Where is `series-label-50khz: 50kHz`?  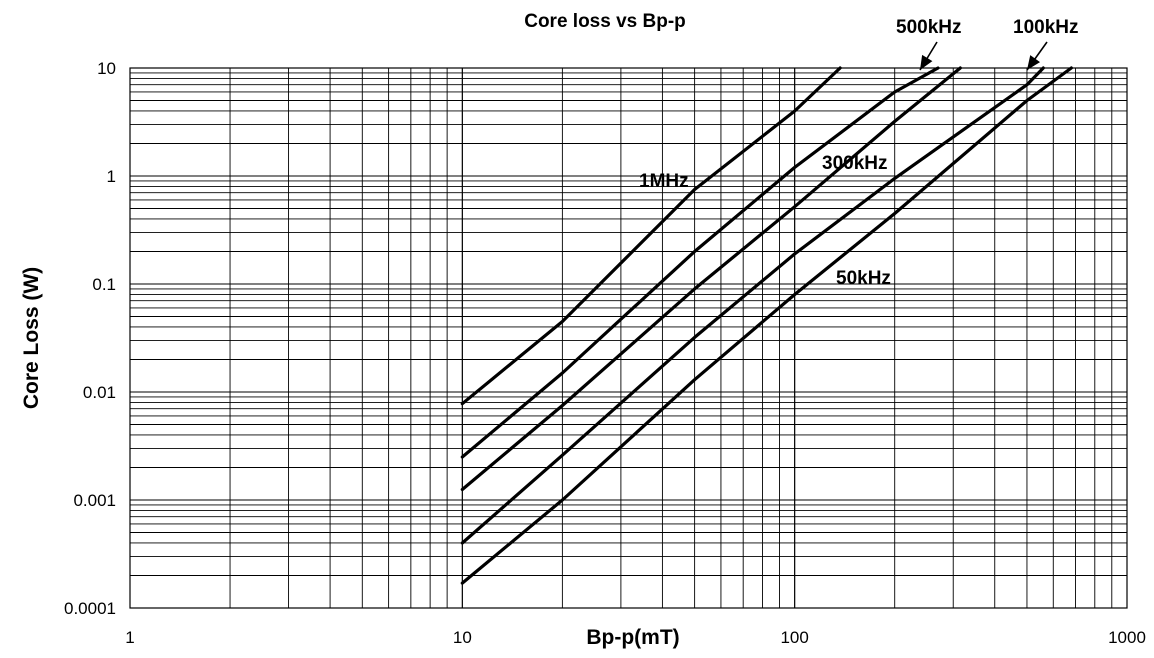
series-label-50khz: 50kHz is located at coordinates (863, 278).